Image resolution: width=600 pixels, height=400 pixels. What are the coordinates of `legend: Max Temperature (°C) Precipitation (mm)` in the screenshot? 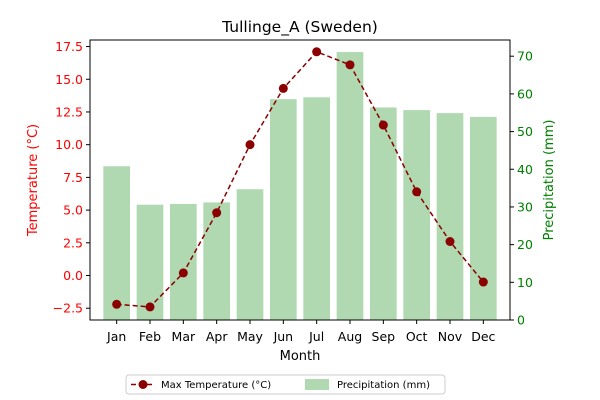 It's located at (285, 384).